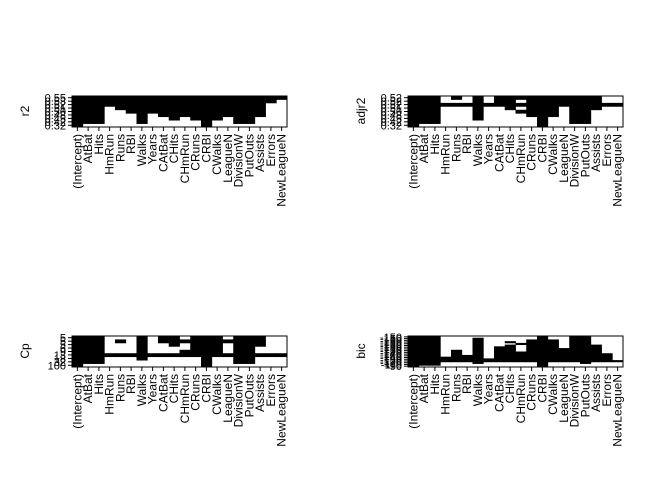  I want to click on ytick-label-bic-3: -150, so click(391, 343).